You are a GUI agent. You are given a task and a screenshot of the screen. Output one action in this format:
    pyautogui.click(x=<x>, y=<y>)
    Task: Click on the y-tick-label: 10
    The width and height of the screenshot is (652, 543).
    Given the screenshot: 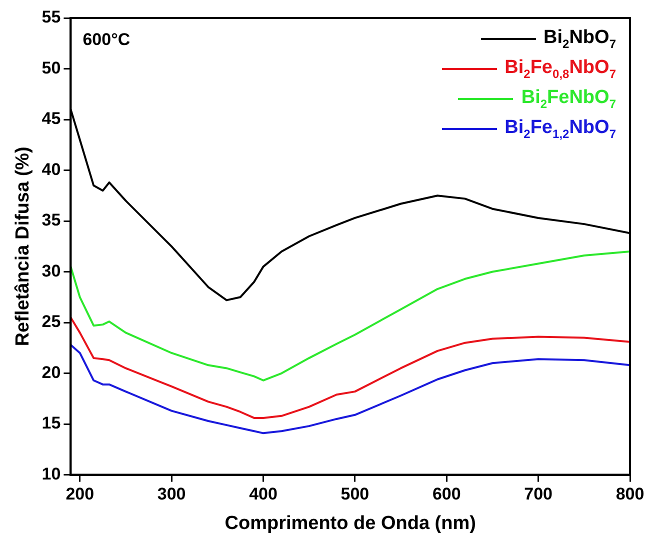 What is the action you would take?
    pyautogui.click(x=51, y=474)
    